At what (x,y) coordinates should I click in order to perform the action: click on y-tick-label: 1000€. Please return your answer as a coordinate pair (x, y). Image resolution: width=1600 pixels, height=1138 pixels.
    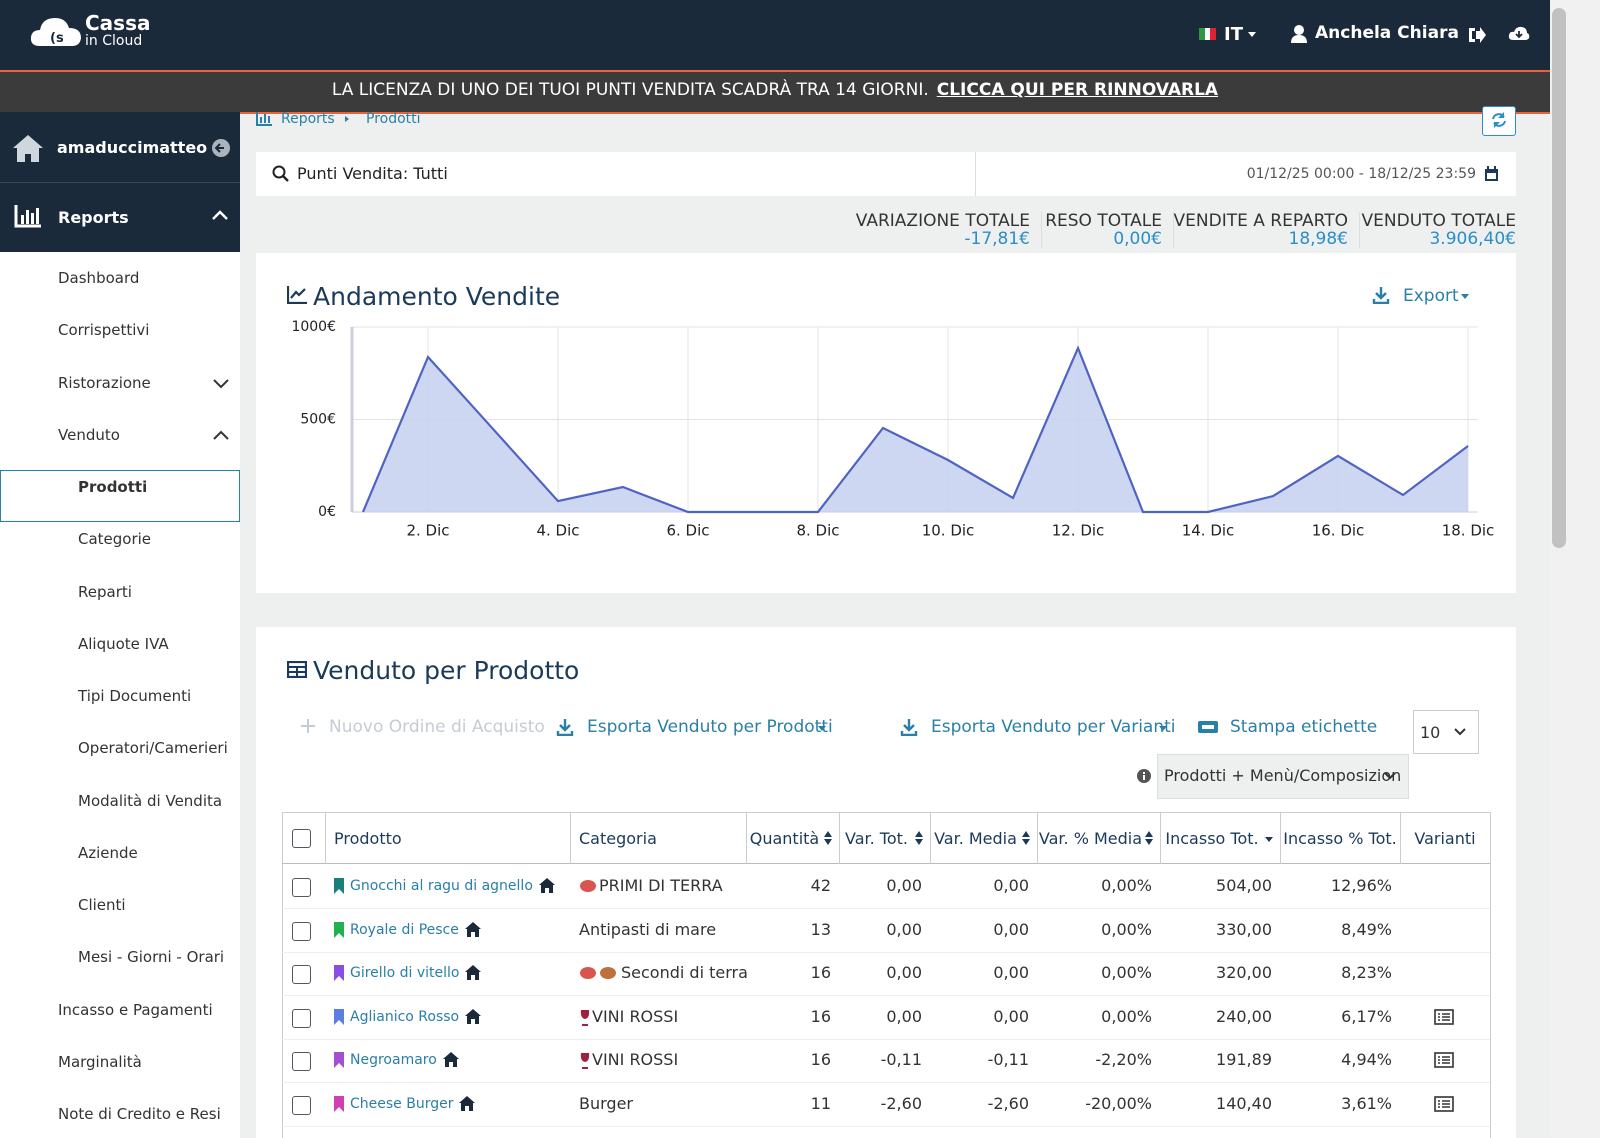
    Looking at the image, I should click on (313, 327).